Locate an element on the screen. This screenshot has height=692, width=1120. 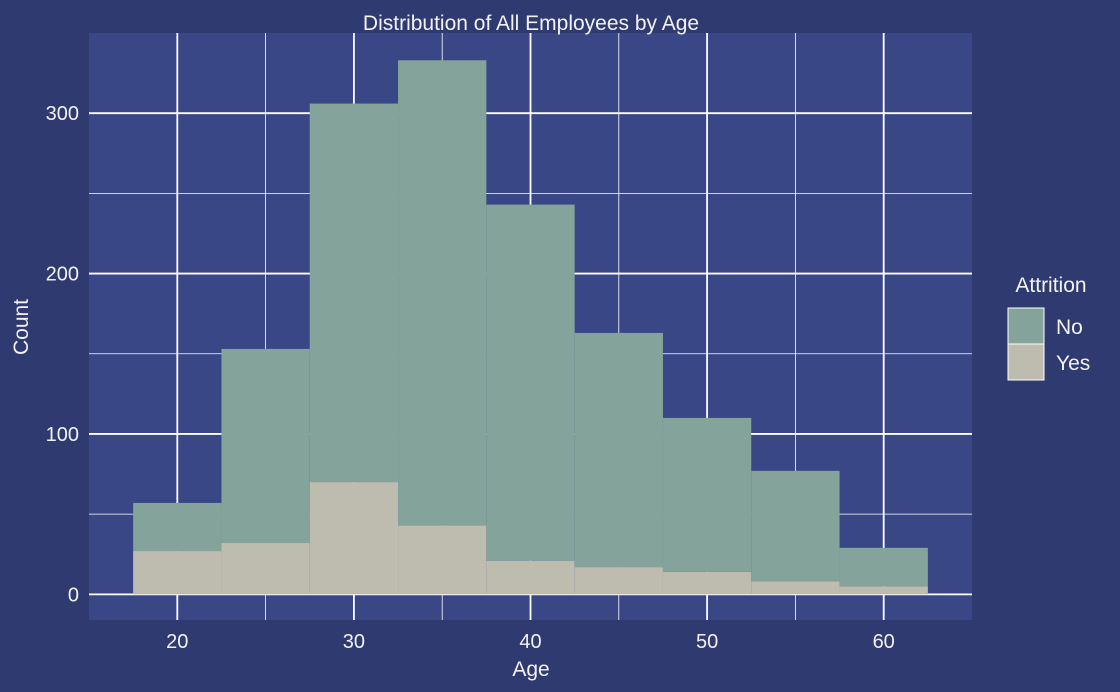
y-tick-label: 100 is located at coordinates (62, 435).